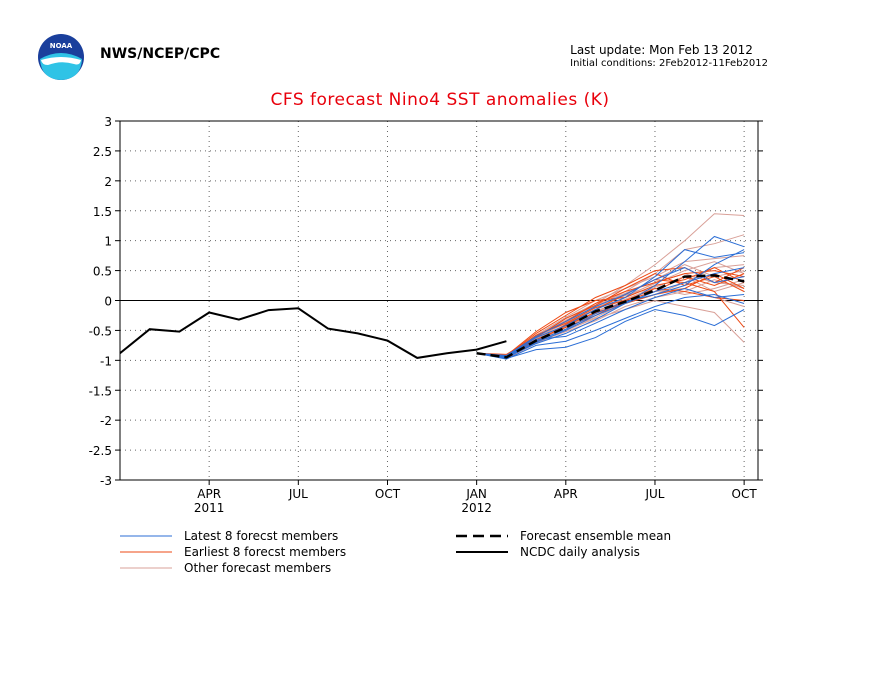 This screenshot has width=880, height=680. What do you see at coordinates (209, 508) in the screenshot?
I see `x-tick-year-label: 2011` at bounding box center [209, 508].